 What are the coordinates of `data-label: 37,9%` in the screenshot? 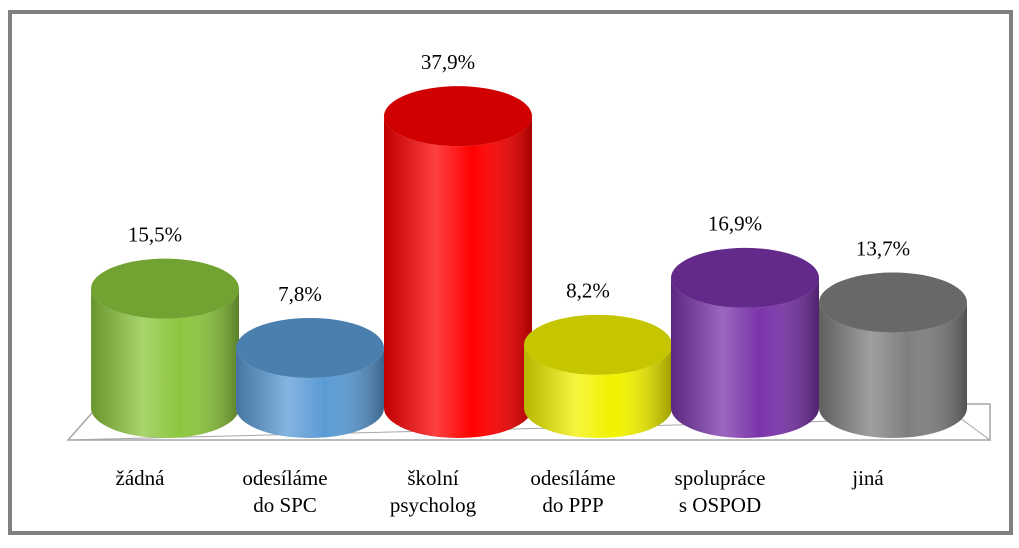 It's located at (448, 62).